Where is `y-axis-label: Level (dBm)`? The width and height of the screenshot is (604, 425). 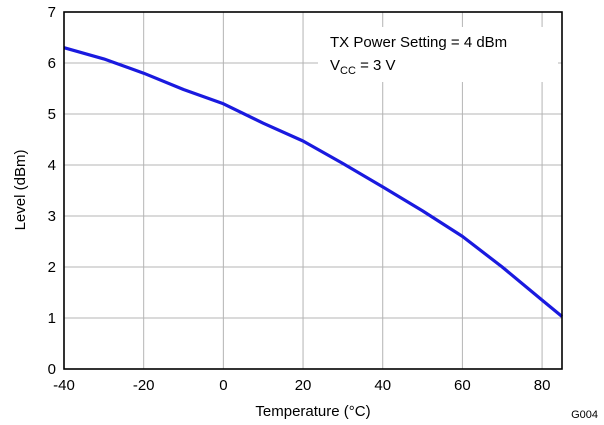
y-axis-label: Level (dBm) is located at coordinates (20, 190).